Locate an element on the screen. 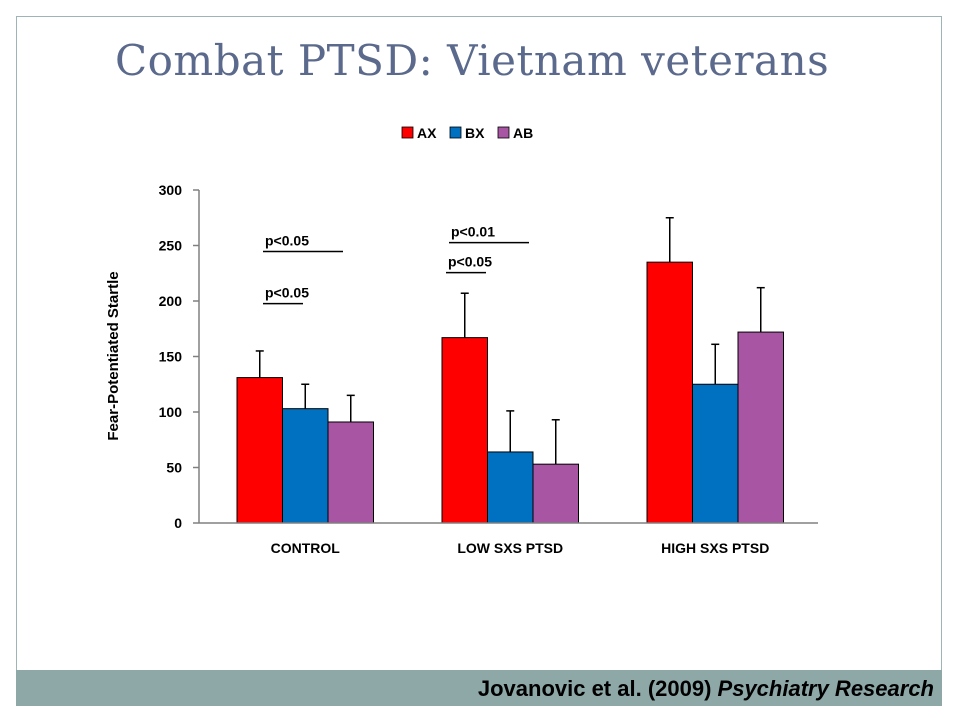 This screenshot has width=960, height=720. citation-journal: Psychiatry Research is located at coordinates (825, 688).